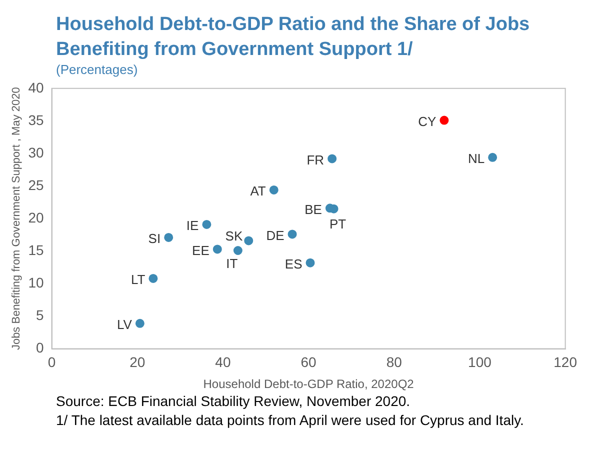 Image resolution: width=605 pixels, height=449 pixels. I want to click on annotation: IT, so click(232, 264).